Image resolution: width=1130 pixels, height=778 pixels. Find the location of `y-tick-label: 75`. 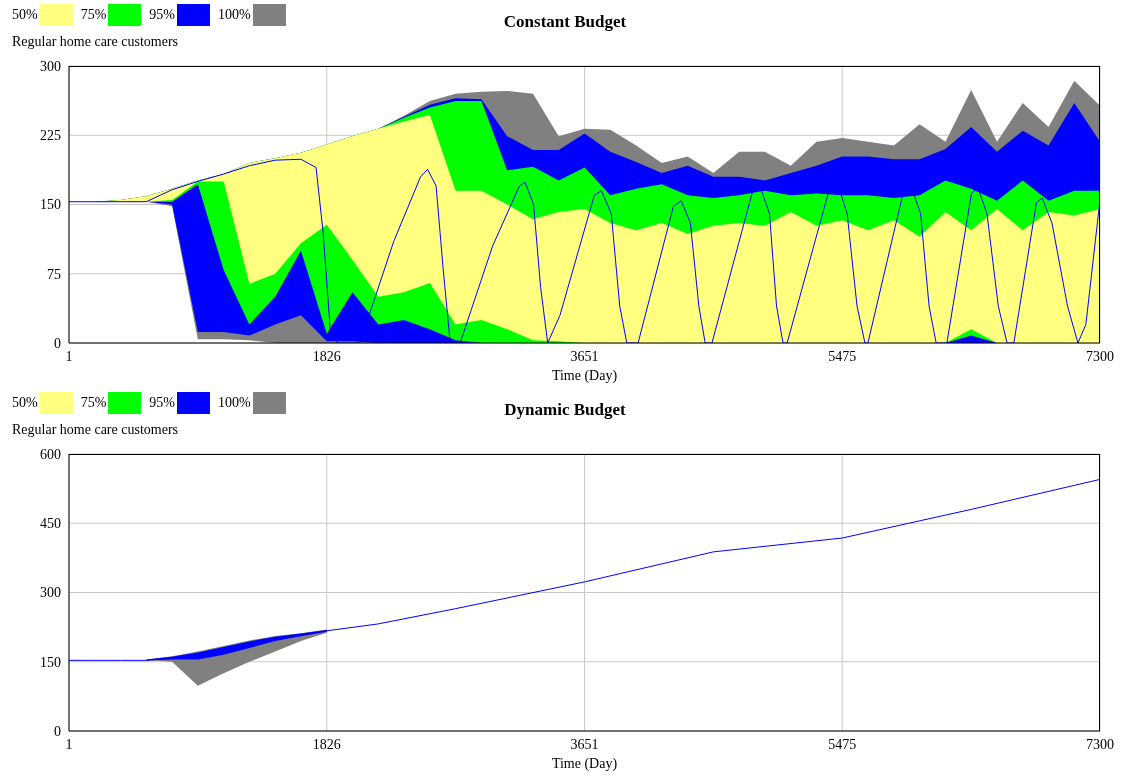

y-tick-label: 75 is located at coordinates (54, 274).